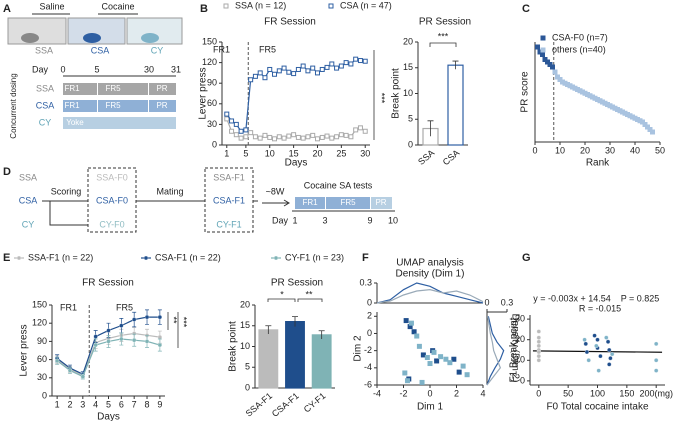  What do you see at coordinates (443, 36) in the screenshot?
I see `annotation: ***` at bounding box center [443, 36].